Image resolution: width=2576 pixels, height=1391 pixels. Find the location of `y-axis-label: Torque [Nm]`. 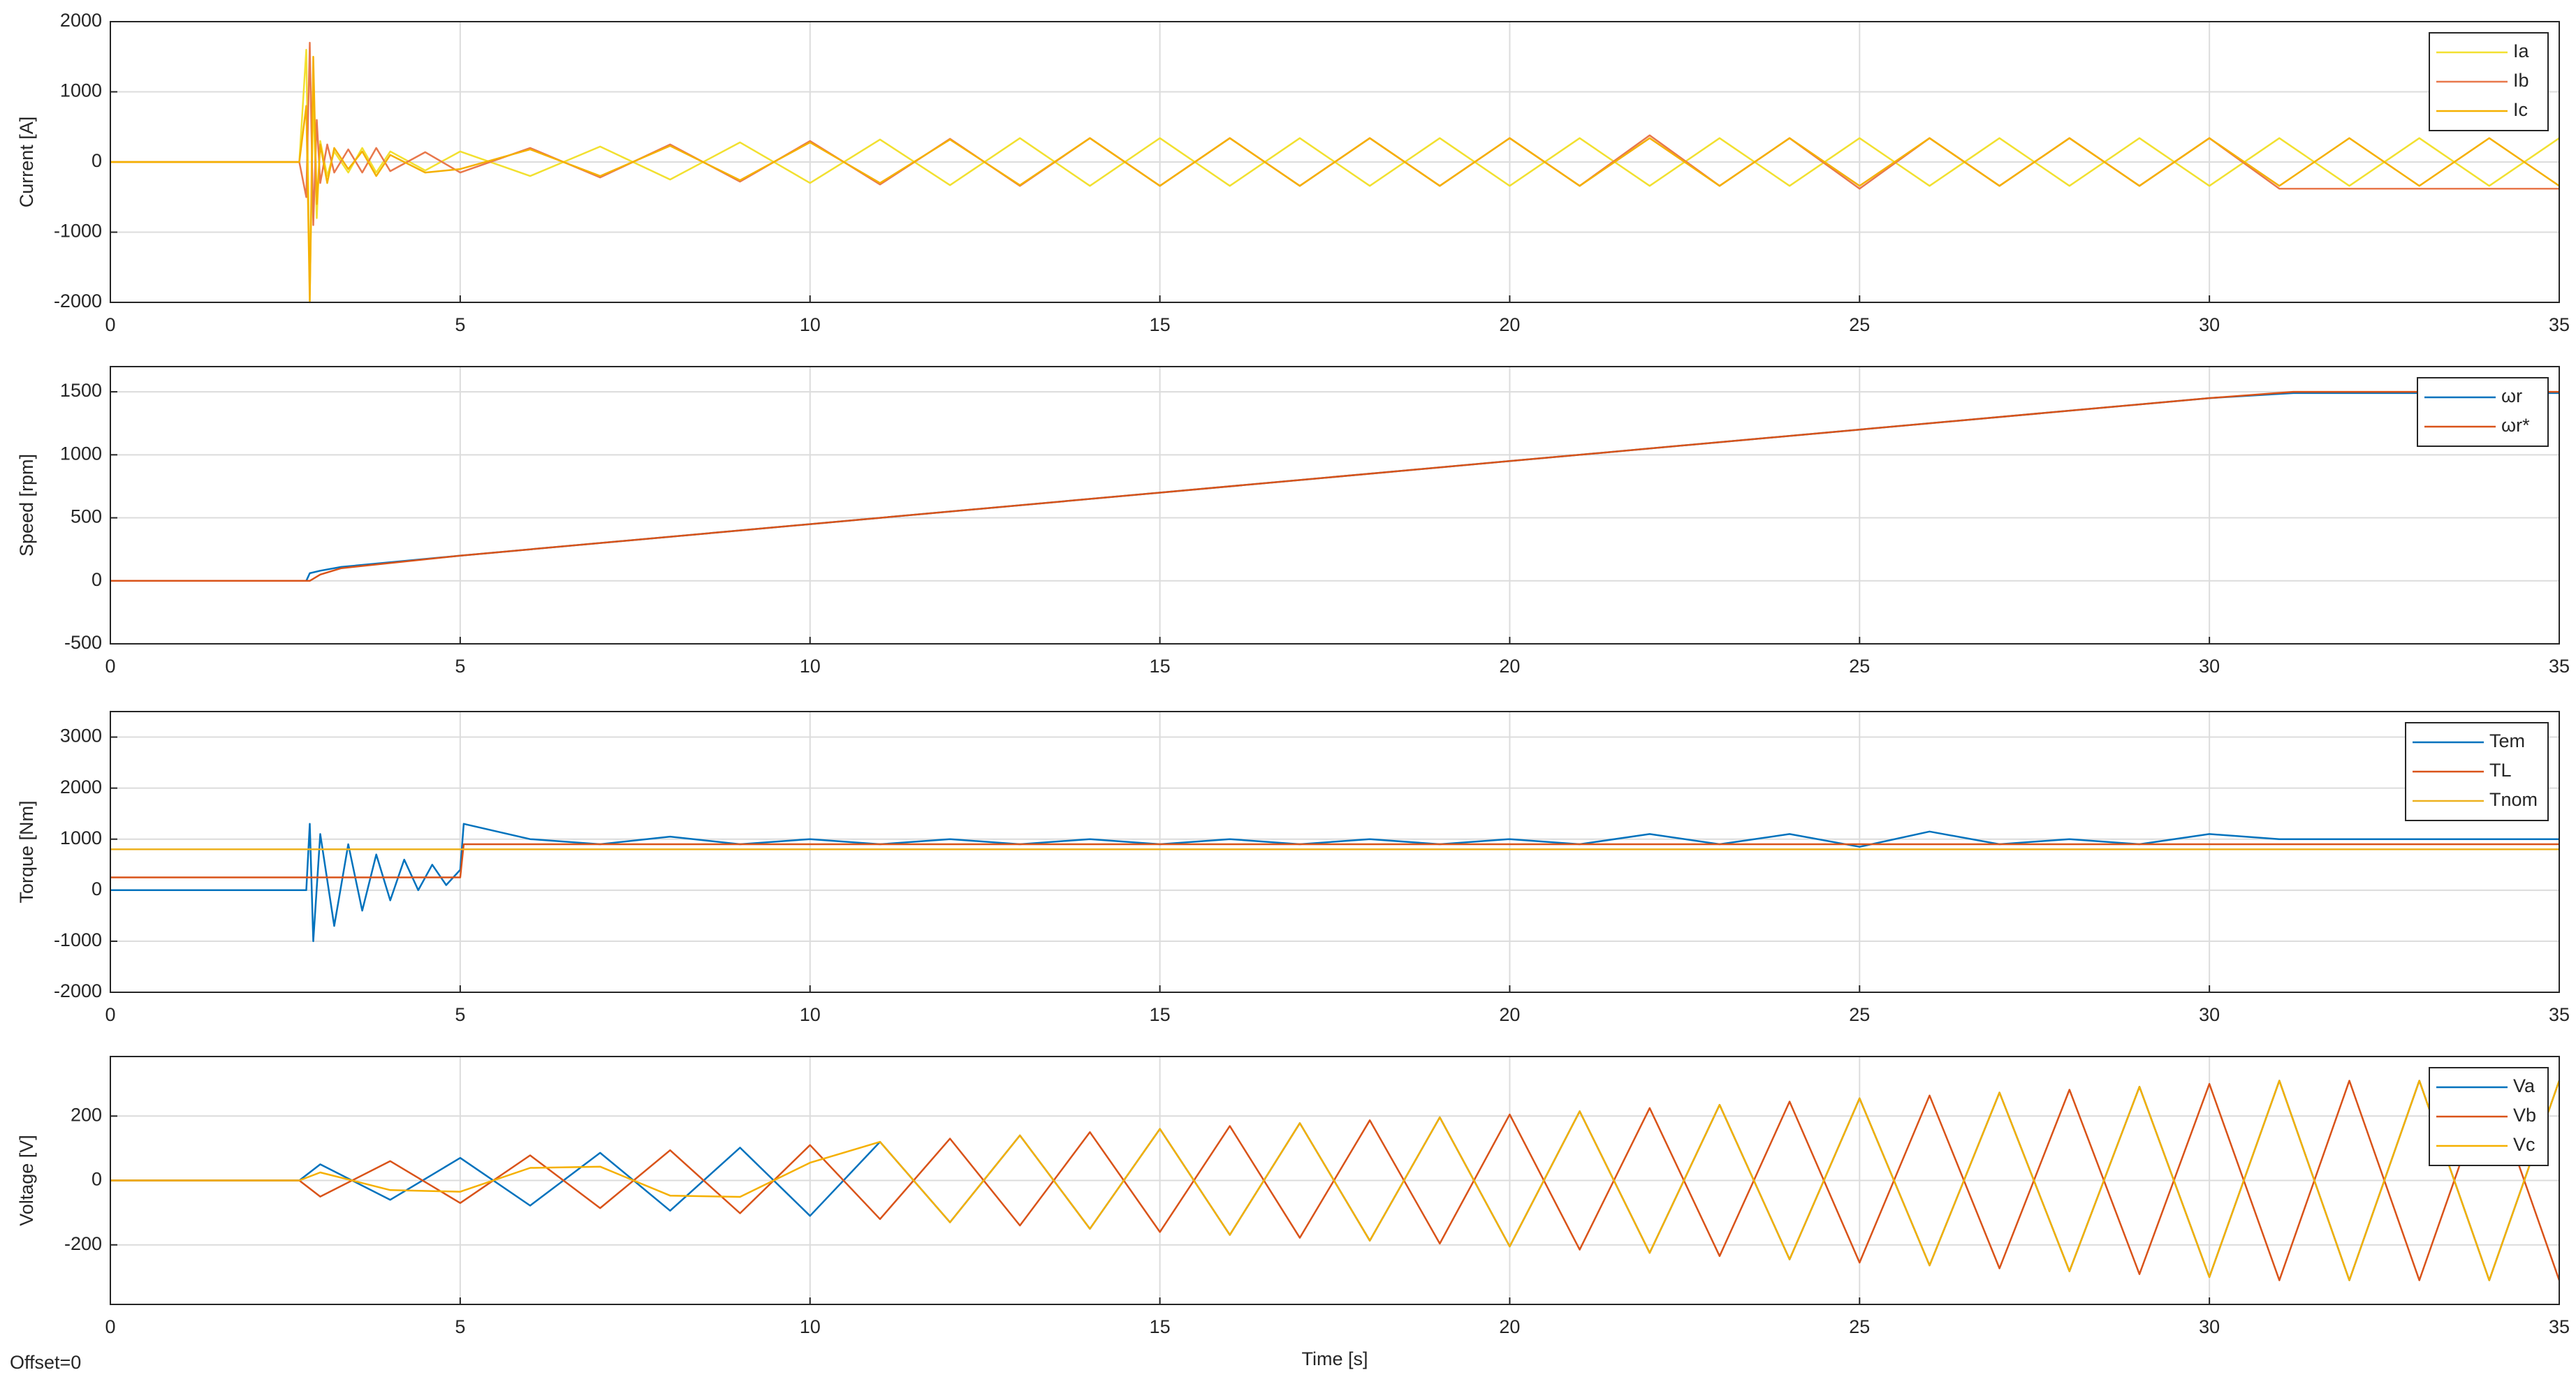

y-axis-label: Torque [Nm] is located at coordinates (27, 851).